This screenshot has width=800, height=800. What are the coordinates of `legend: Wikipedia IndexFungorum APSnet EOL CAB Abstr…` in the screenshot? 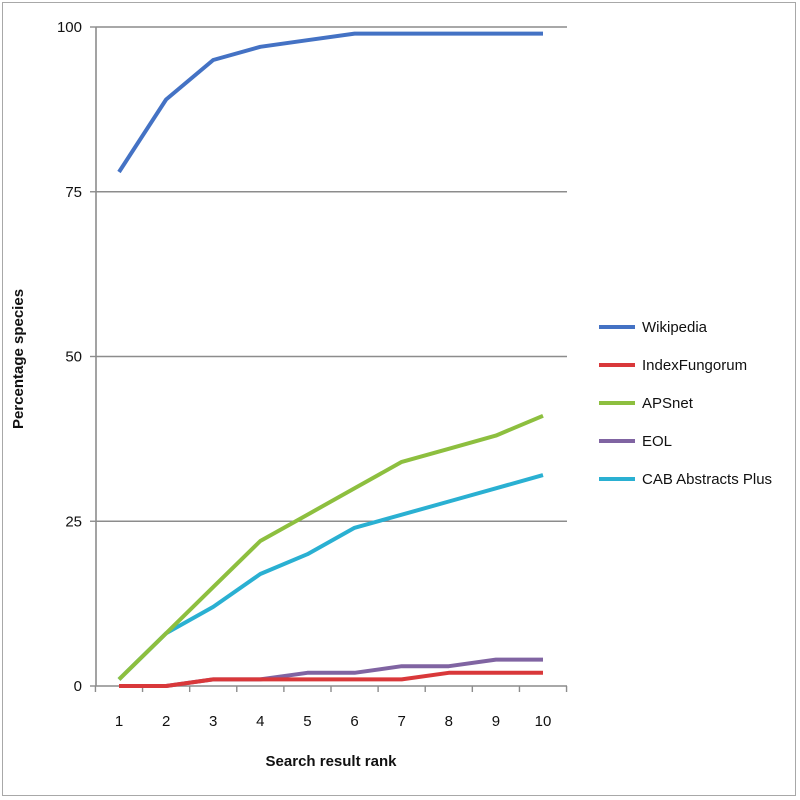 It's located at (685, 403).